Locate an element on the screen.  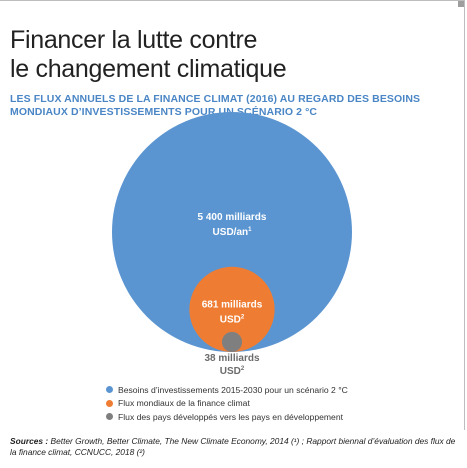
legend-item-world-climate-flows: Flux mondiaux de la finance climat is located at coordinates (281, 404).